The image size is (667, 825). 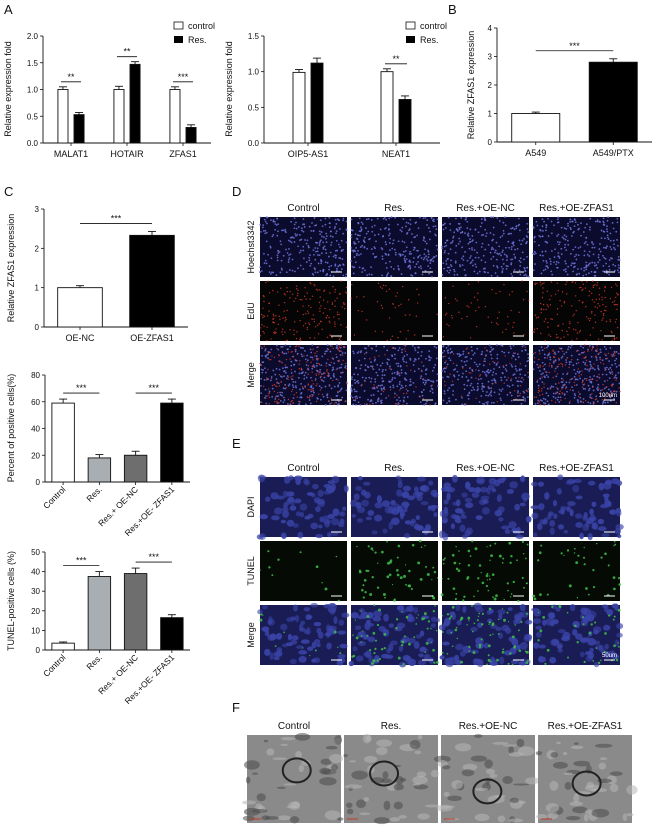 I want to click on y-tick-label: 0.5, so click(x=33, y=116).